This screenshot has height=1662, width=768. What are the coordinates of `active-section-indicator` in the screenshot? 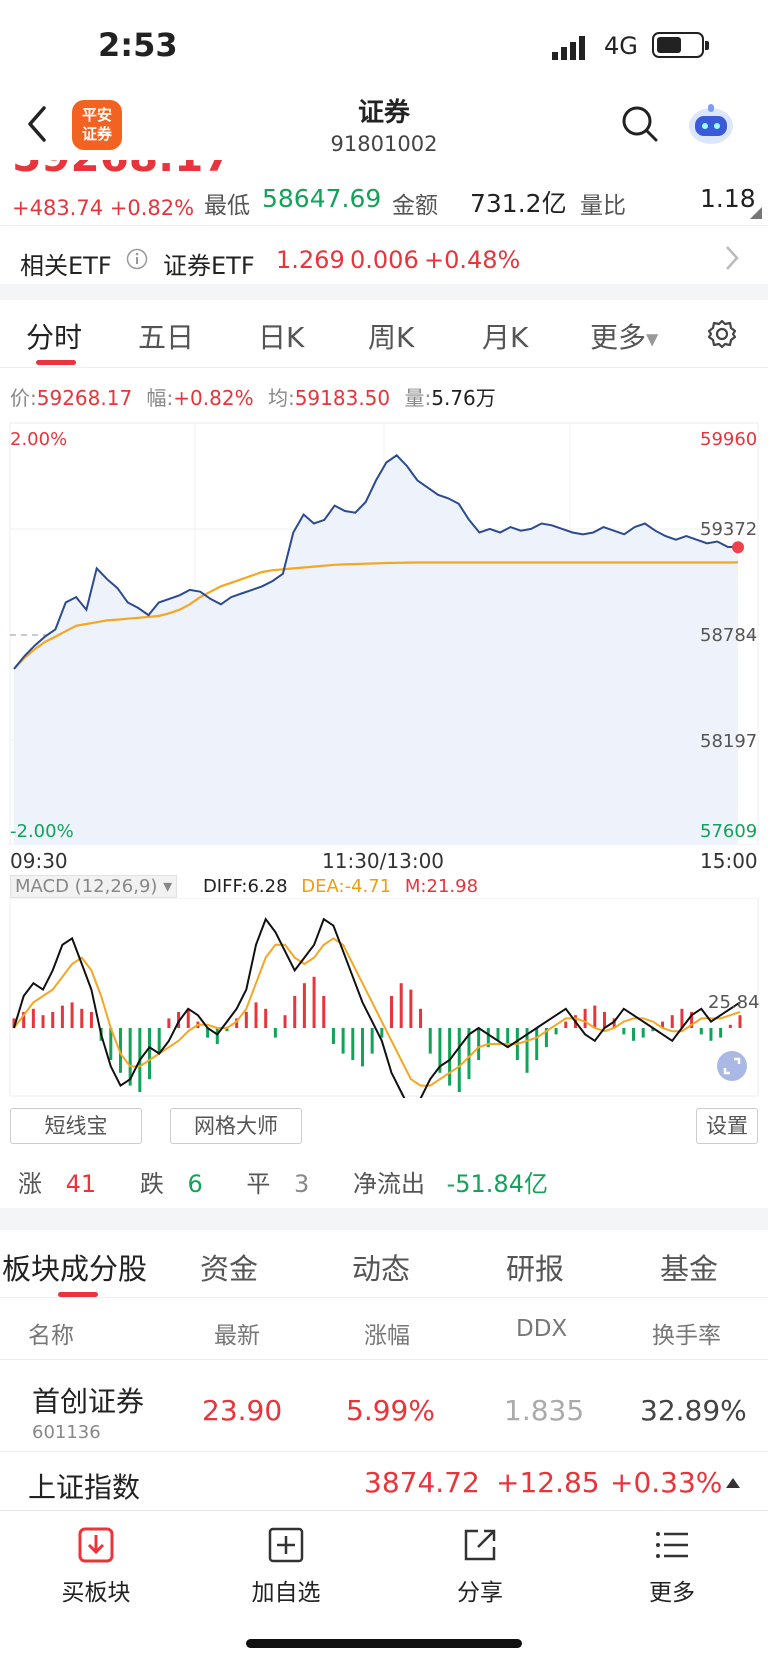 It's located at (78, 1294).